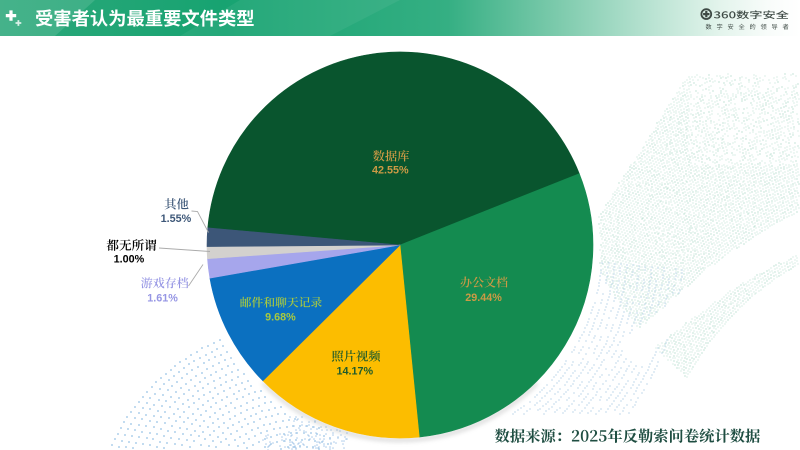  Describe the element at coordinates (390, 171) in the screenshot. I see `svg-text: 42.55%` at that location.